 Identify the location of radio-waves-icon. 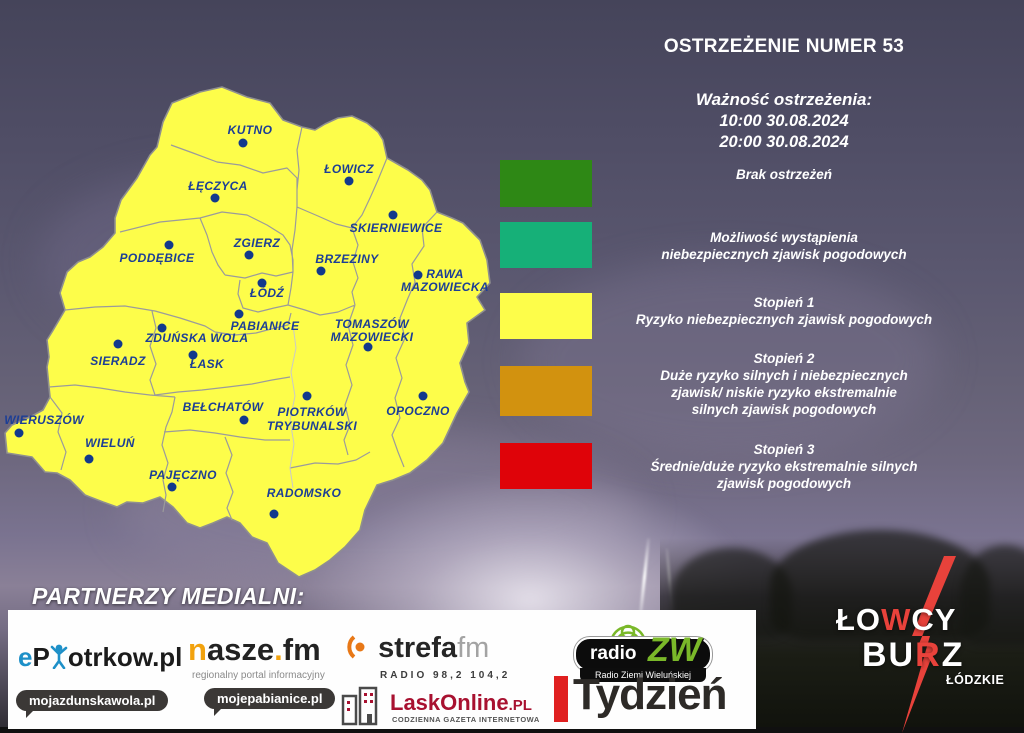
(356, 647).